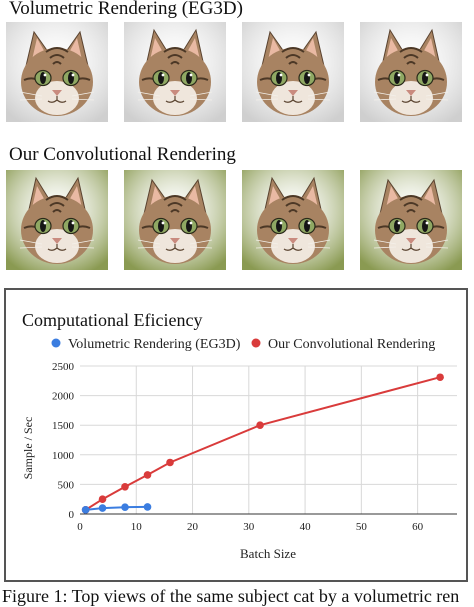  Describe the element at coordinates (72, 515) in the screenshot. I see `y-tick-label: 0` at that location.